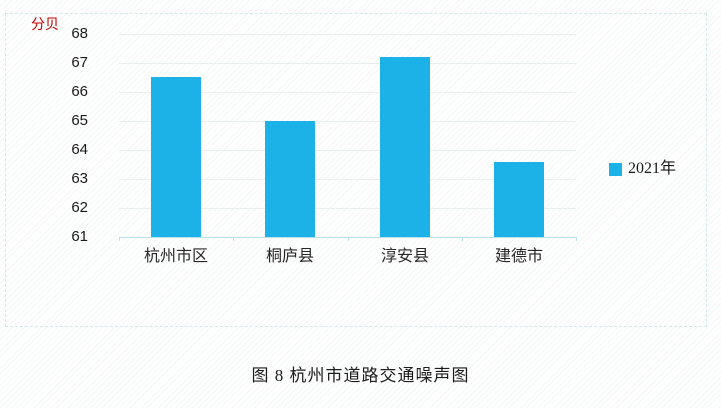  I want to click on x-axis-category-label: 淳安县, so click(404, 256).